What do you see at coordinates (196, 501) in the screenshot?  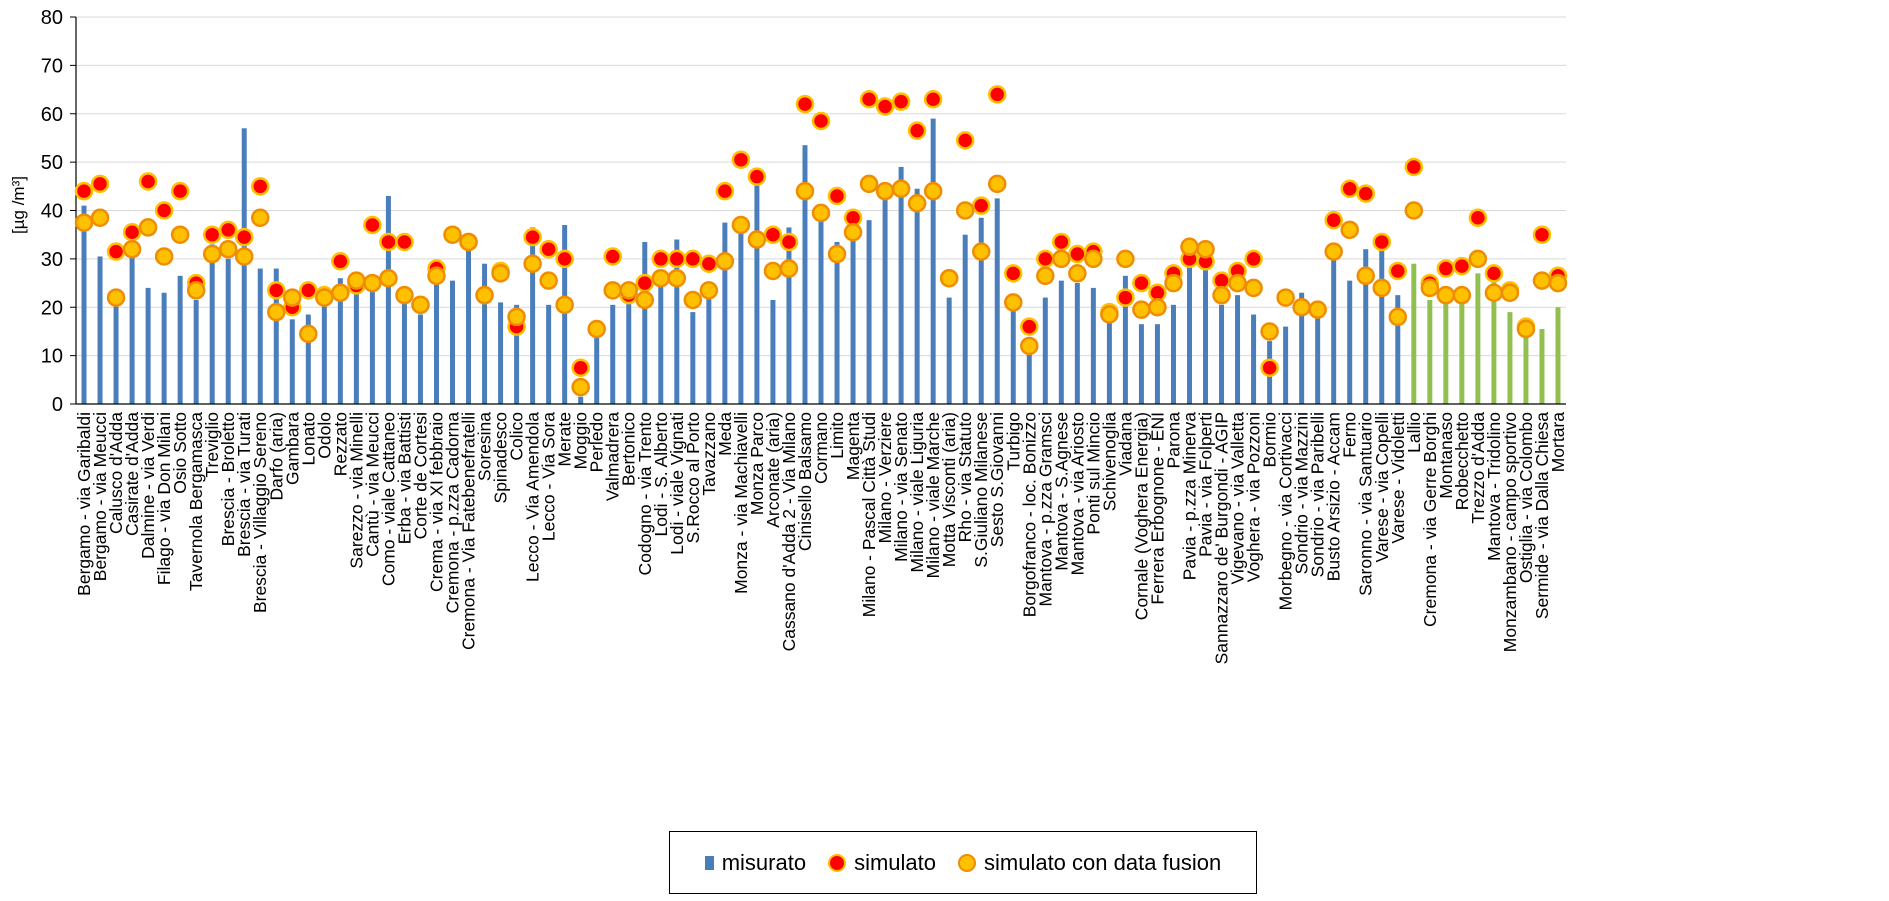 I see `x-tick-label-7: Tavernola Bergamasca` at bounding box center [196, 501].